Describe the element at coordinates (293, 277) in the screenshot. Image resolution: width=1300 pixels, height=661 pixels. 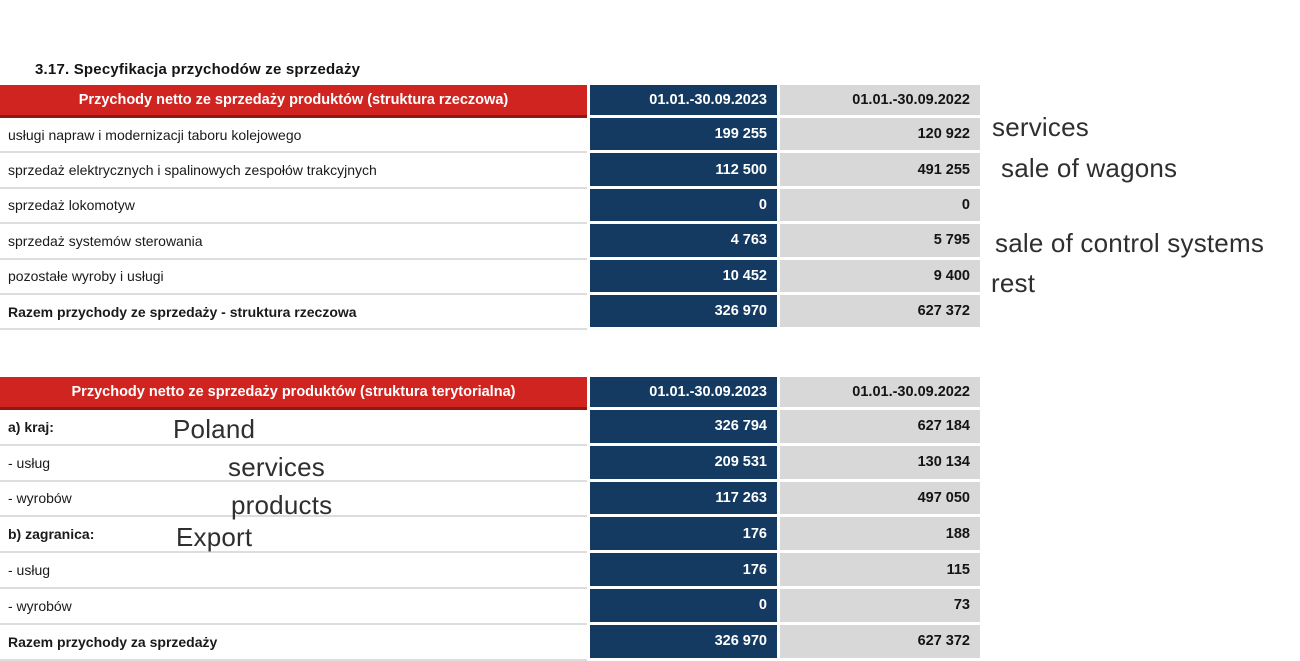
I see `table-row-label: pozostałe wyroby i usługi` at that location.